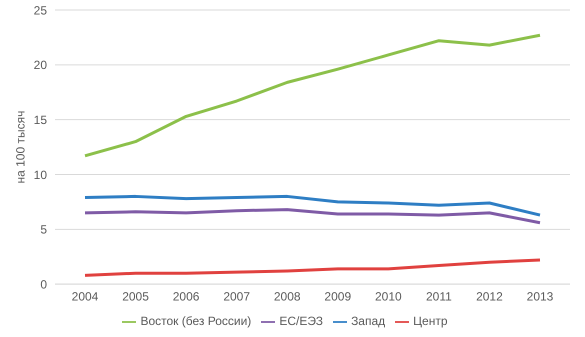  Describe the element at coordinates (41, 175) in the screenshot. I see `y-tick-label: 10` at that location.